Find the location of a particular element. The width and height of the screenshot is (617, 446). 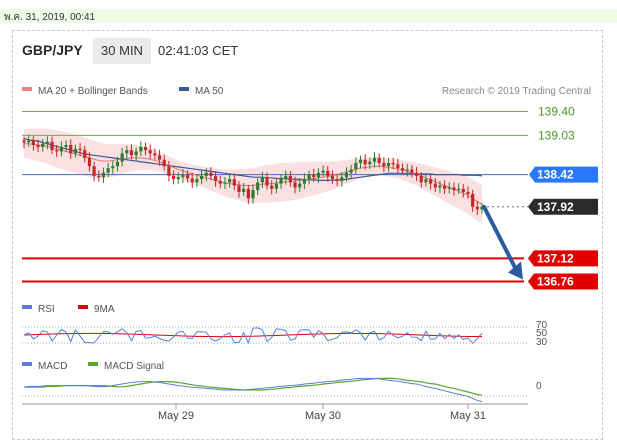

legend-swatch-rsi is located at coordinates (27, 307).